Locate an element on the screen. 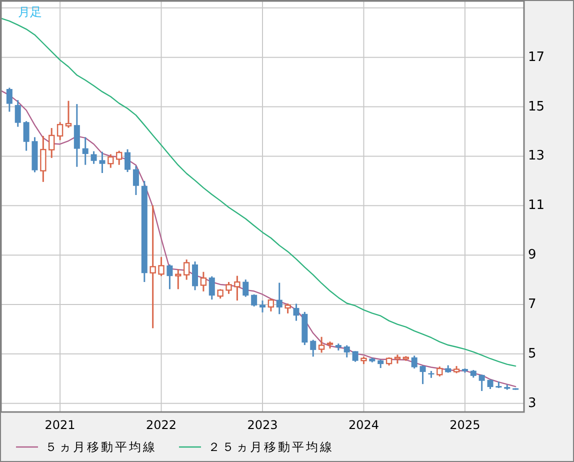 This screenshot has height=462, width=574. y-tick-label: 17 is located at coordinates (536, 57).